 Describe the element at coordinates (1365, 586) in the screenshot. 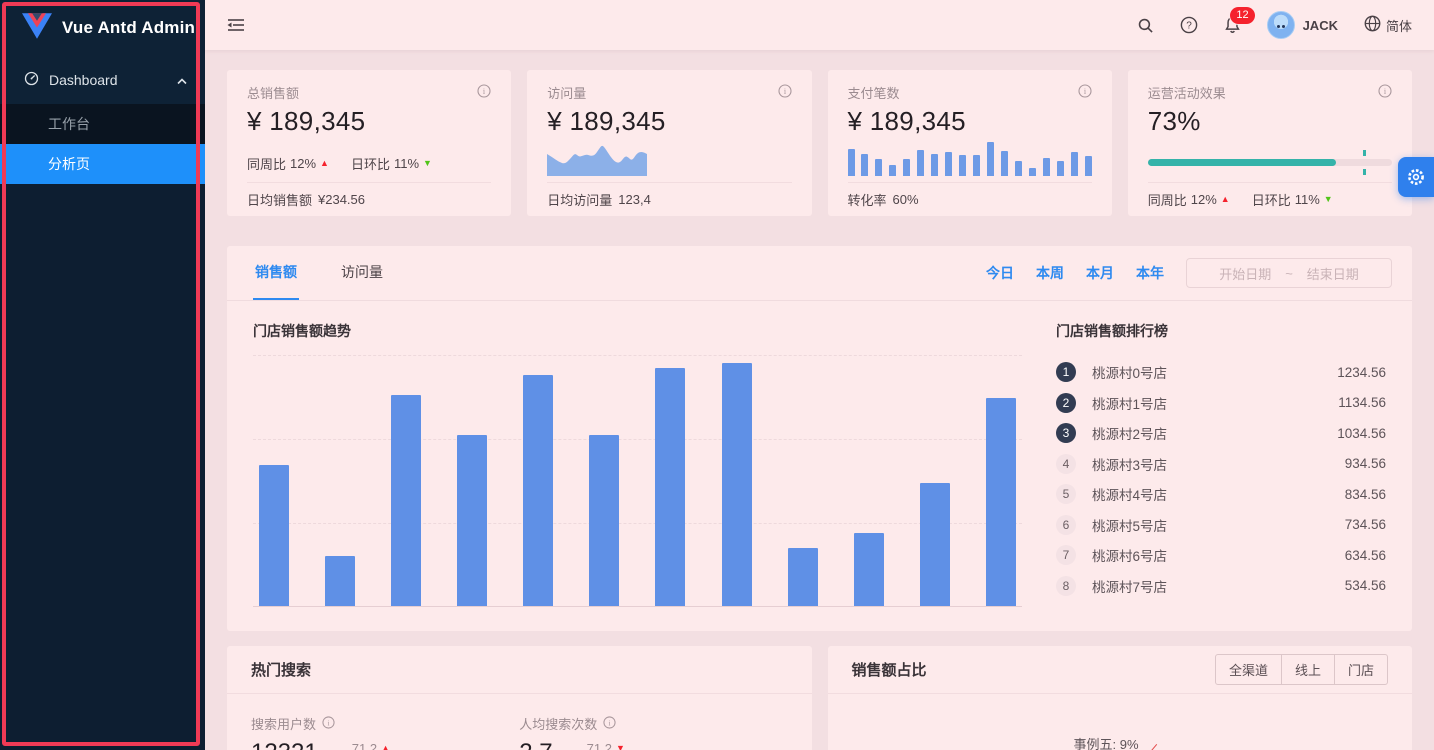

I see `store-value: 534.56` at that location.